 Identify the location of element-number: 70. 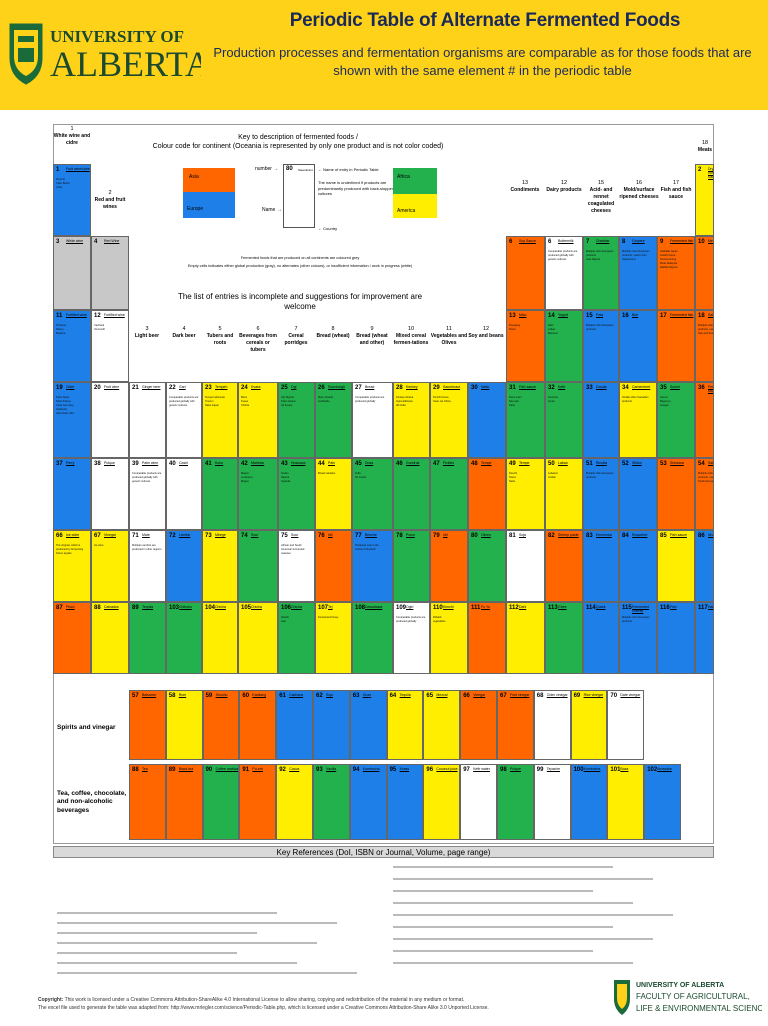
(614, 696).